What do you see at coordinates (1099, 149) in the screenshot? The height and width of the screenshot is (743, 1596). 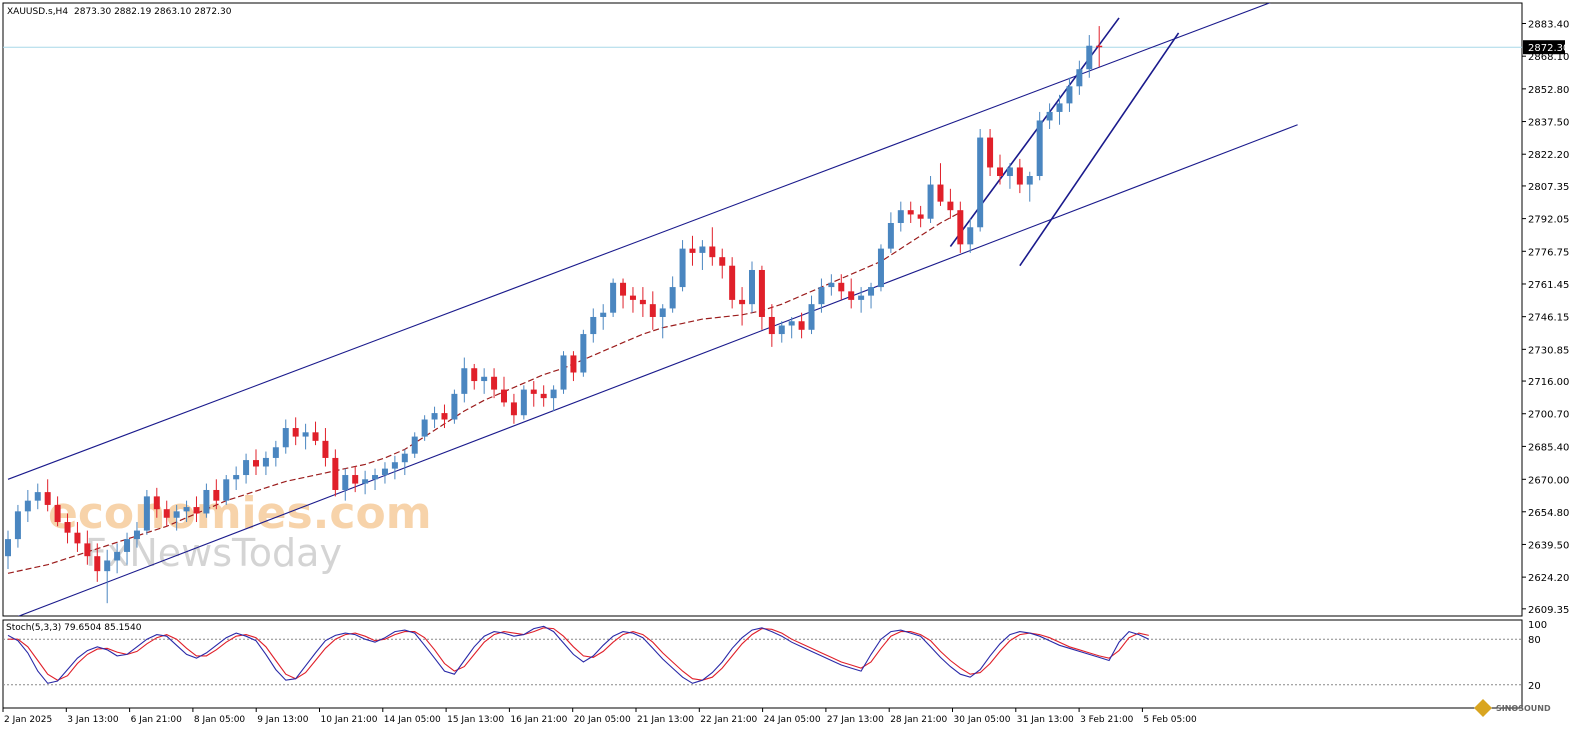 I see `channel-line-steep_lower` at bounding box center [1099, 149].